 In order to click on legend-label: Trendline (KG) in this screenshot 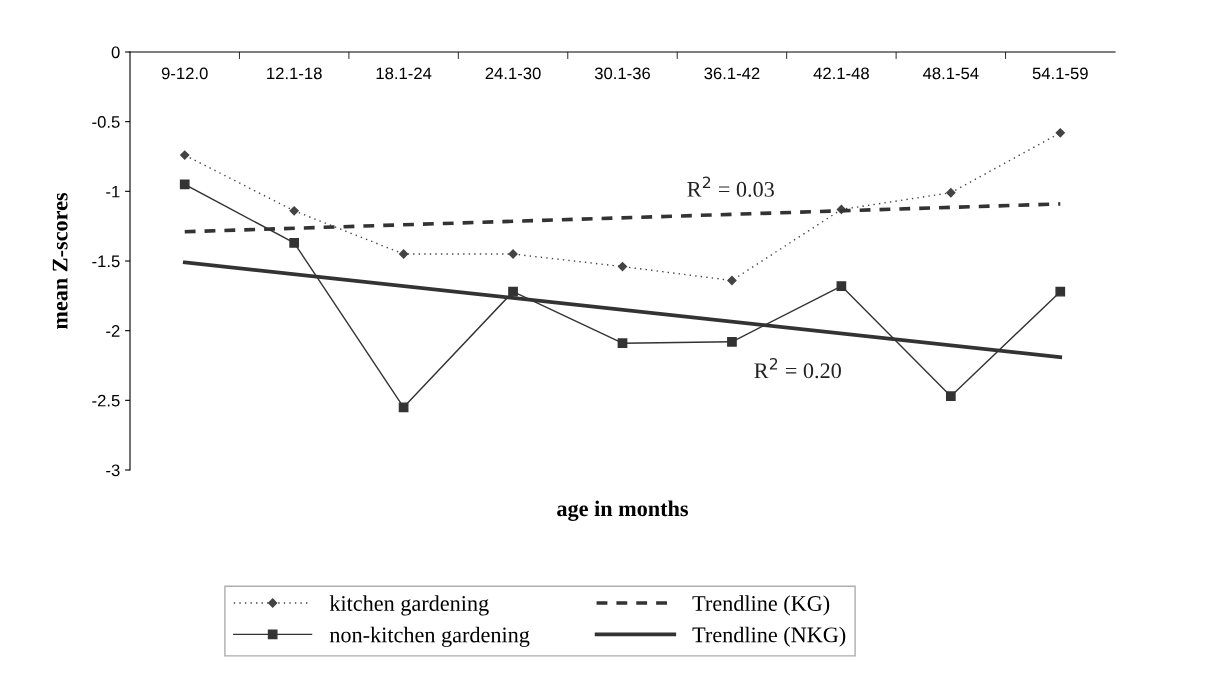, I will do `click(761, 605)`.